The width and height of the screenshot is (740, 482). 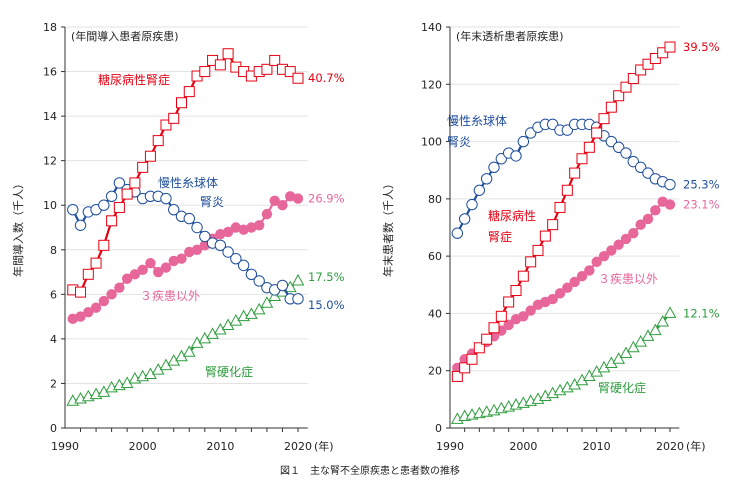 I want to click on panel-subtitle: (年間導入患者原疾患), so click(x=125, y=36).